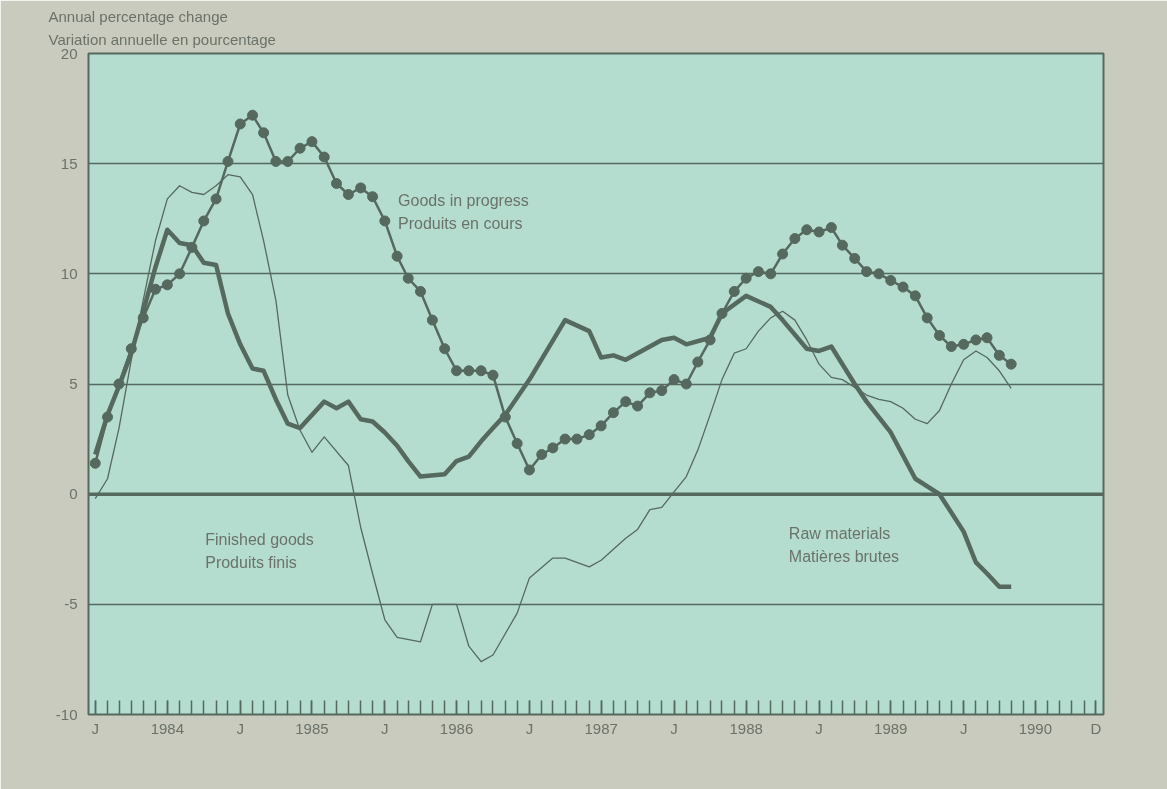 Image resolution: width=1167 pixels, height=789 pixels. I want to click on y-tick-label: 15, so click(69, 163).